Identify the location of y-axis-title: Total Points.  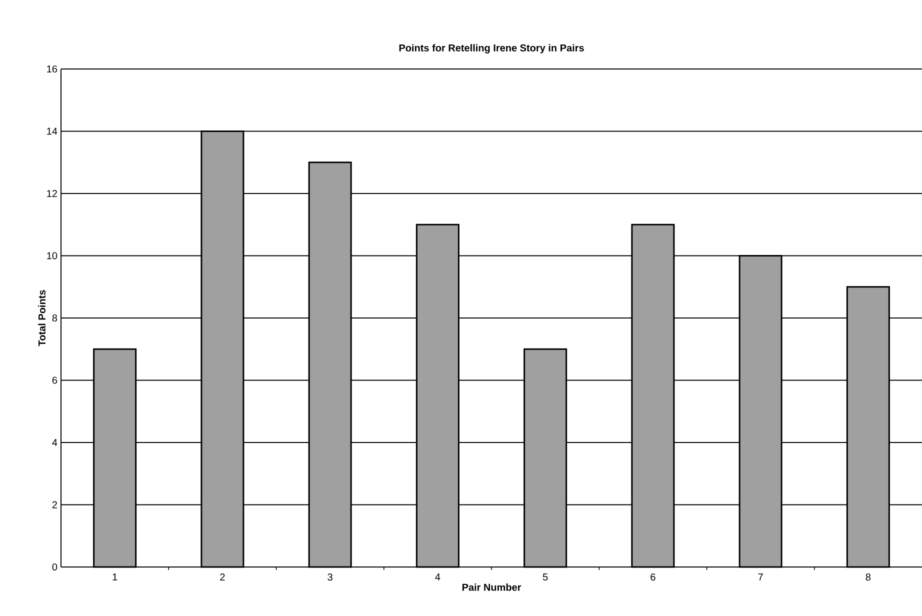
(42, 318).